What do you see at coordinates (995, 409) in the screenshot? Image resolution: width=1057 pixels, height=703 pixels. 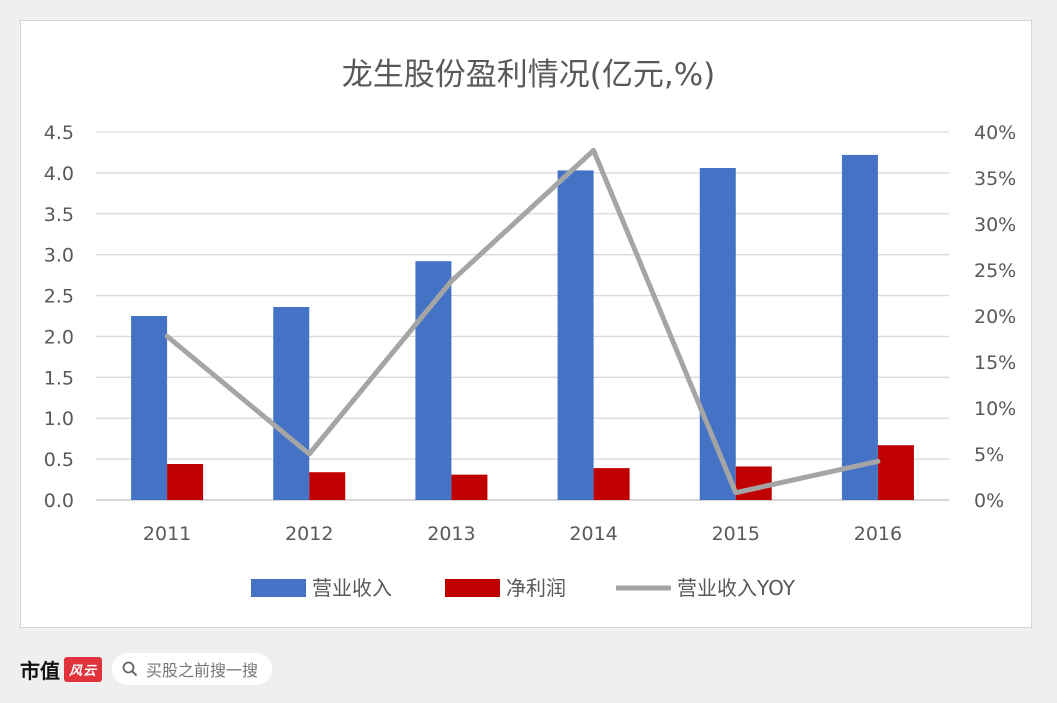 I see `y-right-tick-label: 10%` at bounding box center [995, 409].